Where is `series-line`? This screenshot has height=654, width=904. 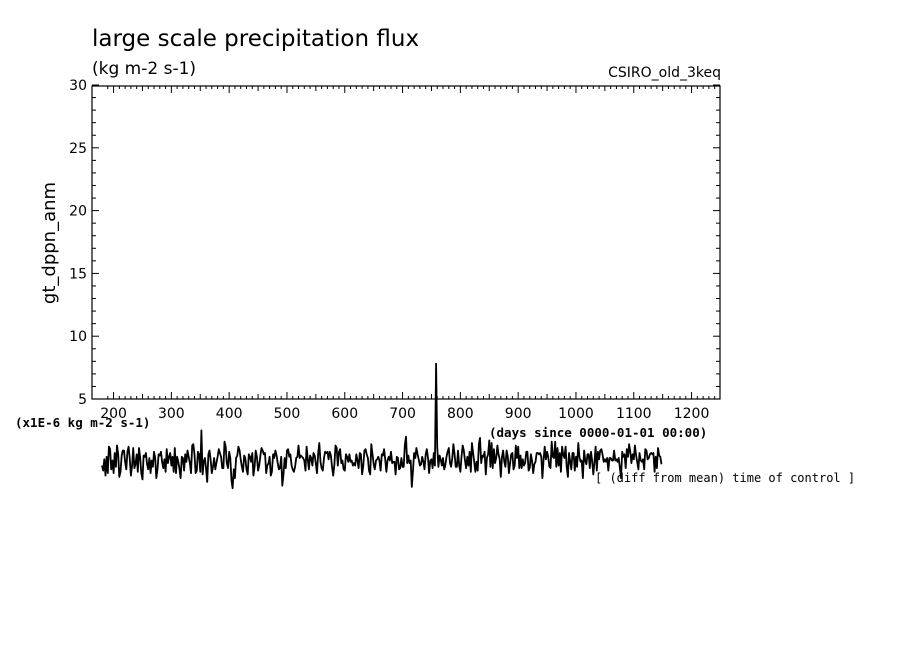 series-line is located at coordinates (382, 426).